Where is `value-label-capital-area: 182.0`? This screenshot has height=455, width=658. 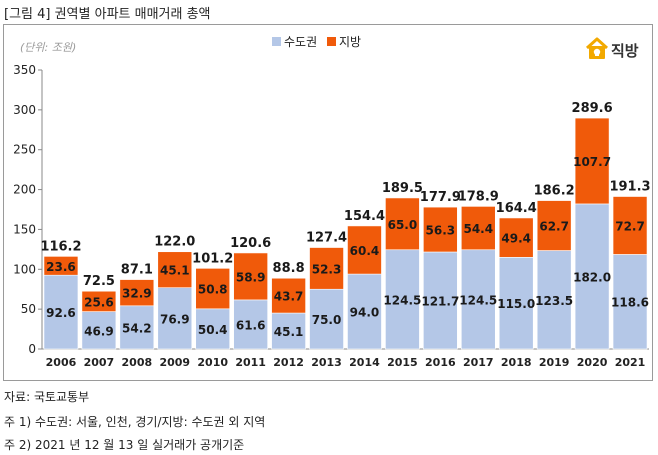
value-label-capital-area: 182.0 is located at coordinates (592, 277).